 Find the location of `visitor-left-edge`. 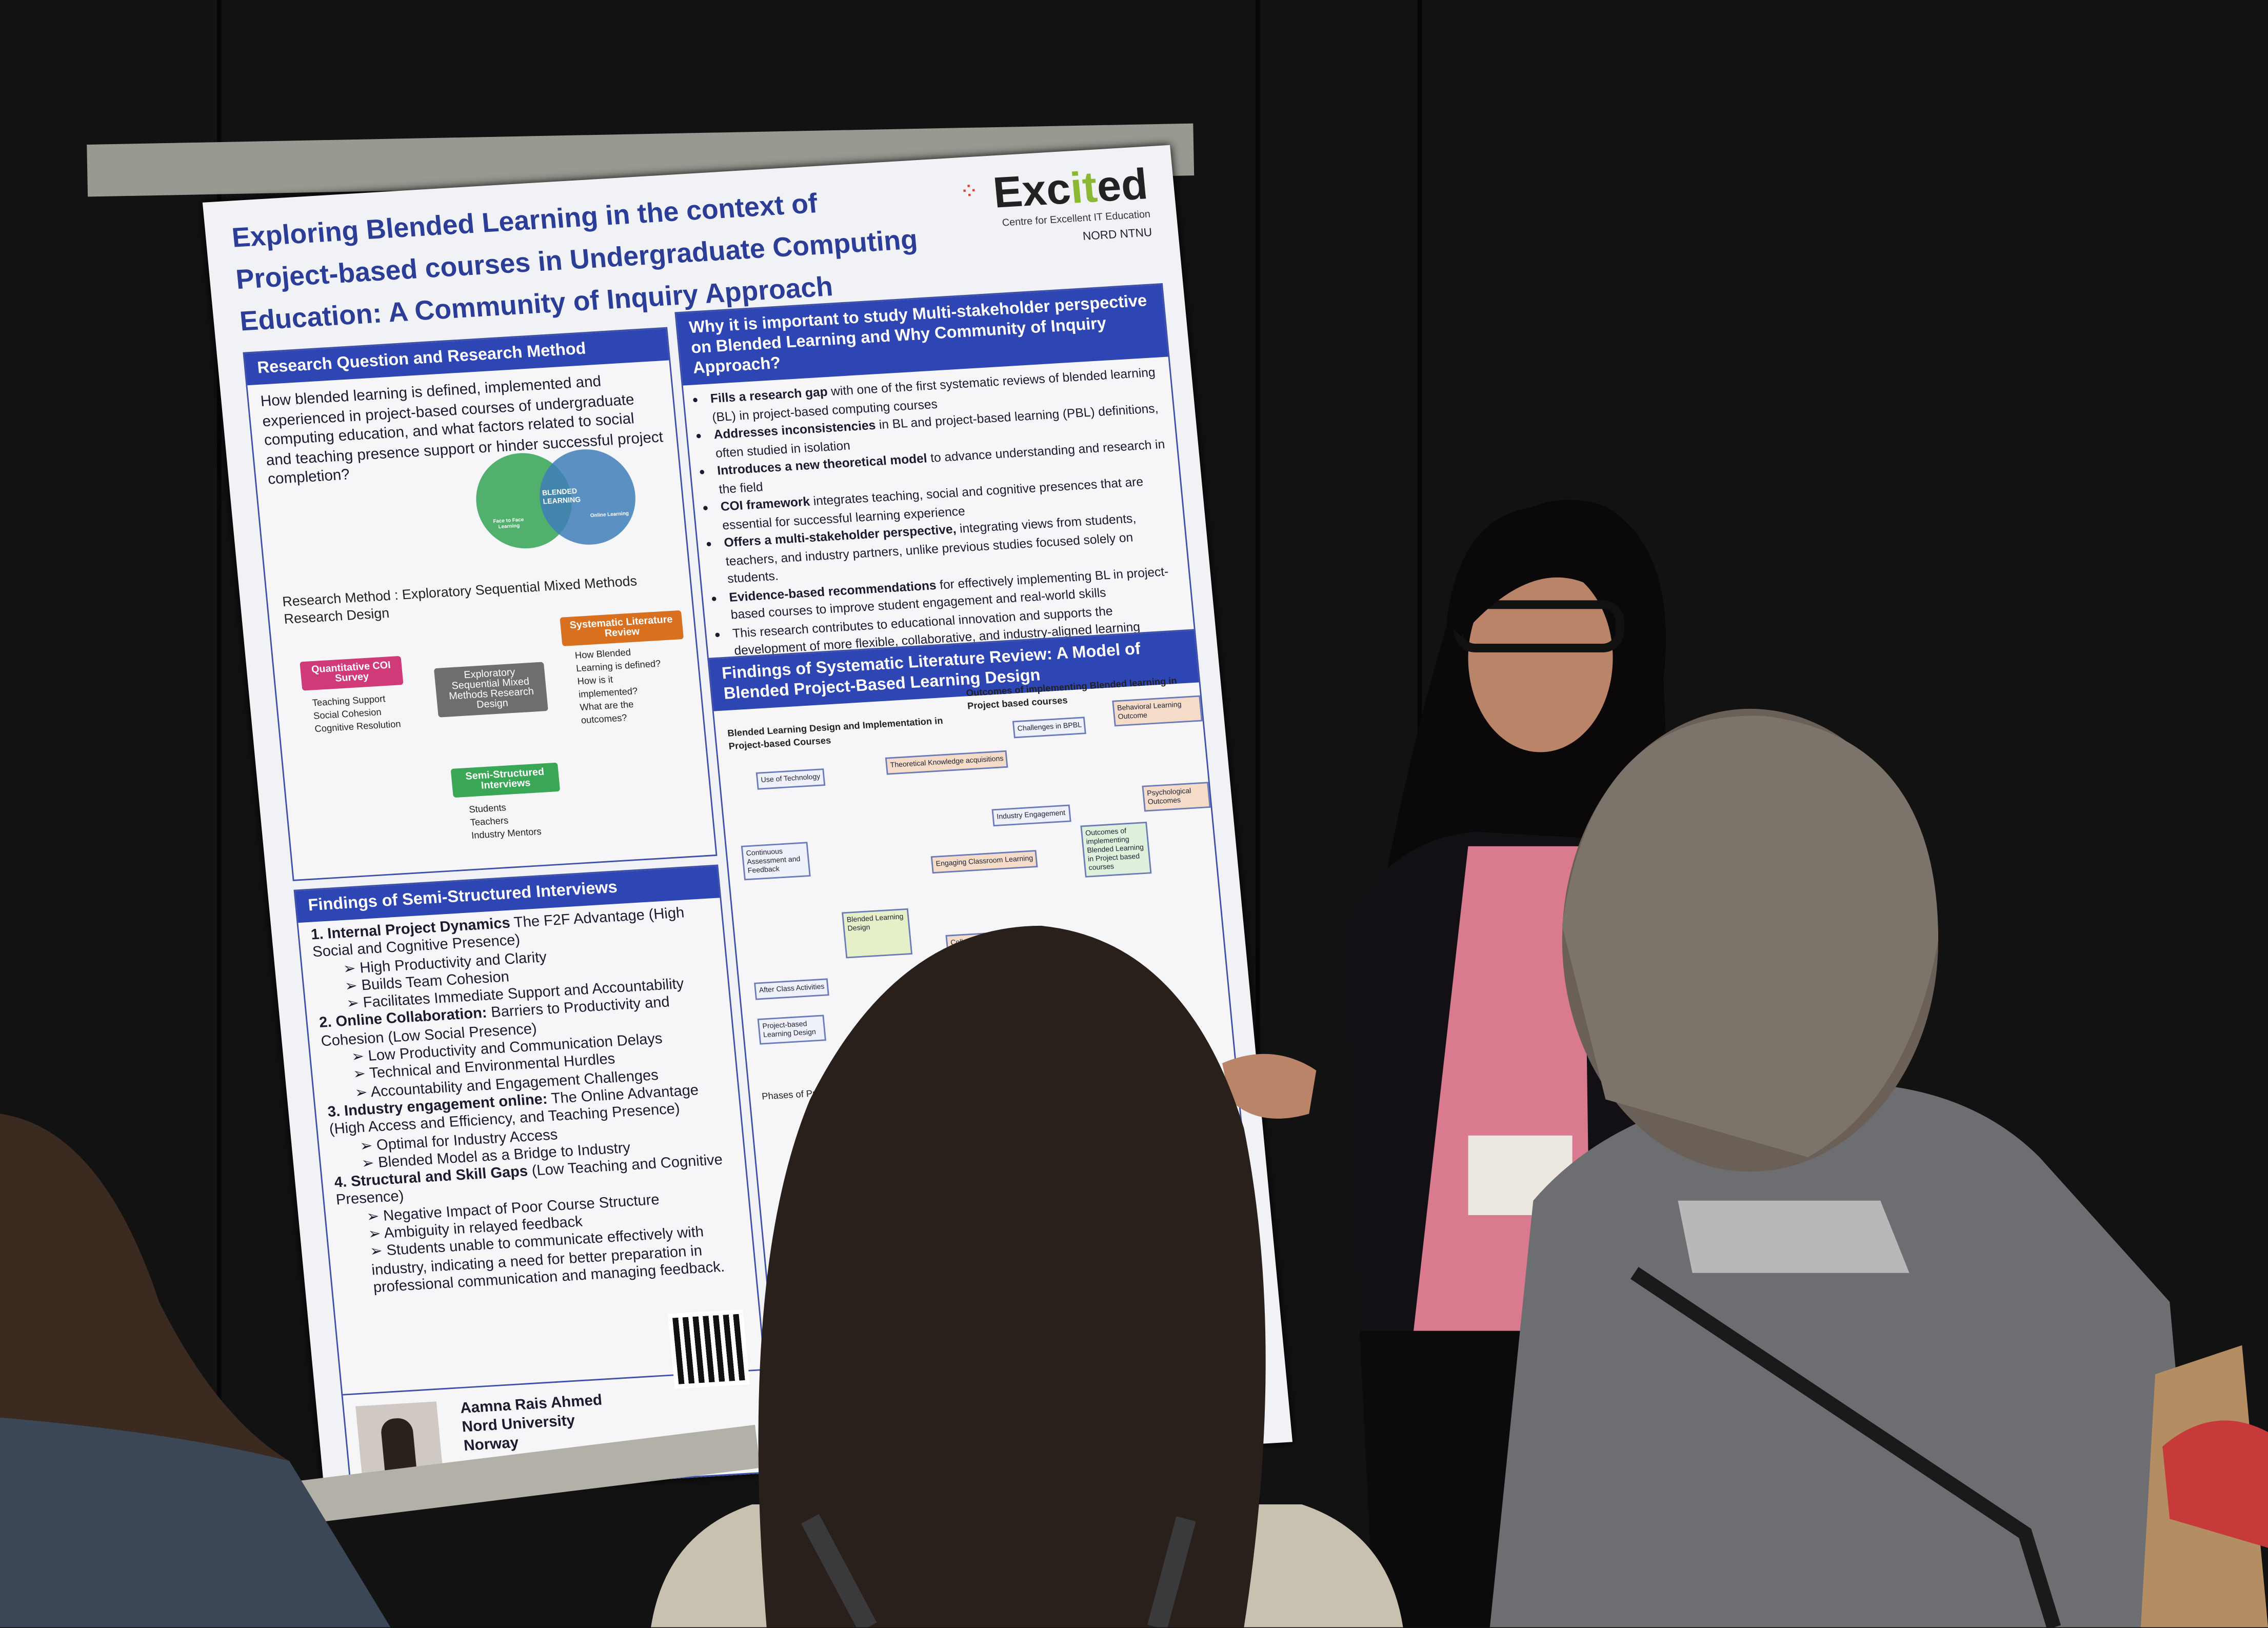

visitor-left-edge is located at coordinates (195, 1370).